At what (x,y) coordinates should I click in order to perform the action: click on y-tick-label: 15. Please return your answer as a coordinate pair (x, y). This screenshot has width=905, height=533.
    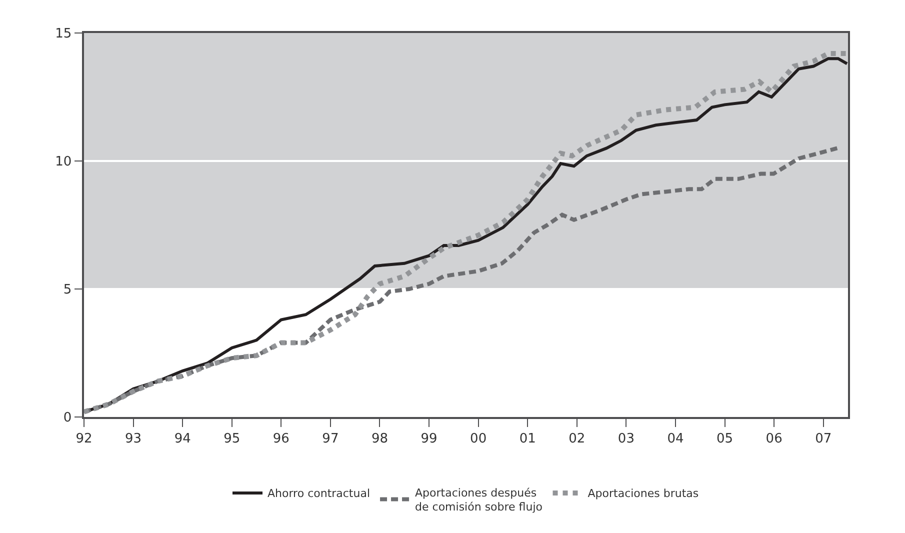
    Looking at the image, I should click on (63, 34).